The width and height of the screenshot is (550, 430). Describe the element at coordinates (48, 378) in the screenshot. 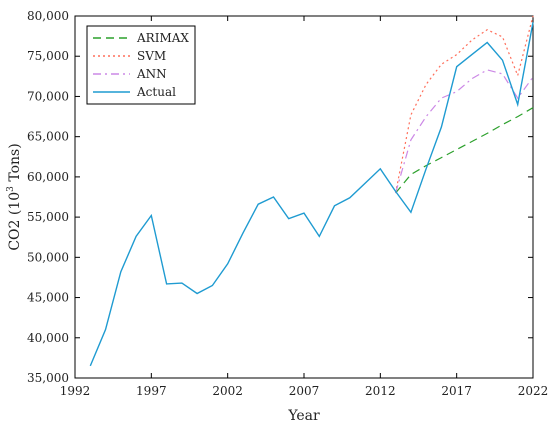

I see `y-tick-label: 35,000` at that location.